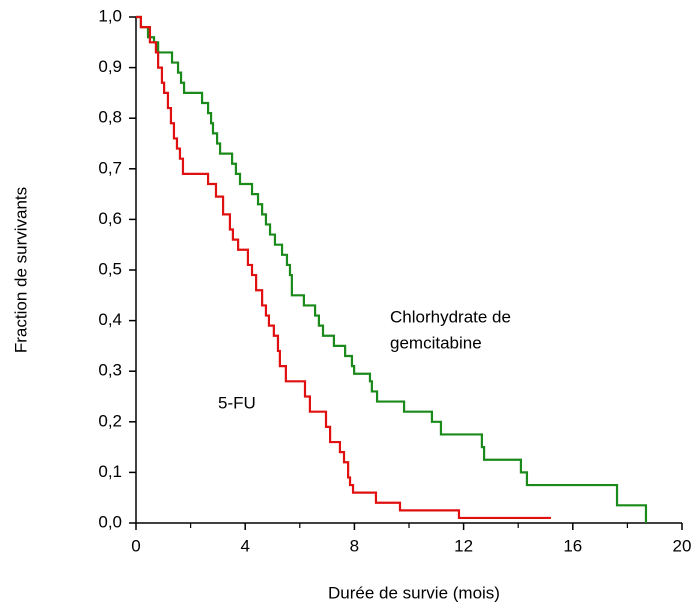  Describe the element at coordinates (572, 545) in the screenshot. I see `x-tick-label: 16` at that location.